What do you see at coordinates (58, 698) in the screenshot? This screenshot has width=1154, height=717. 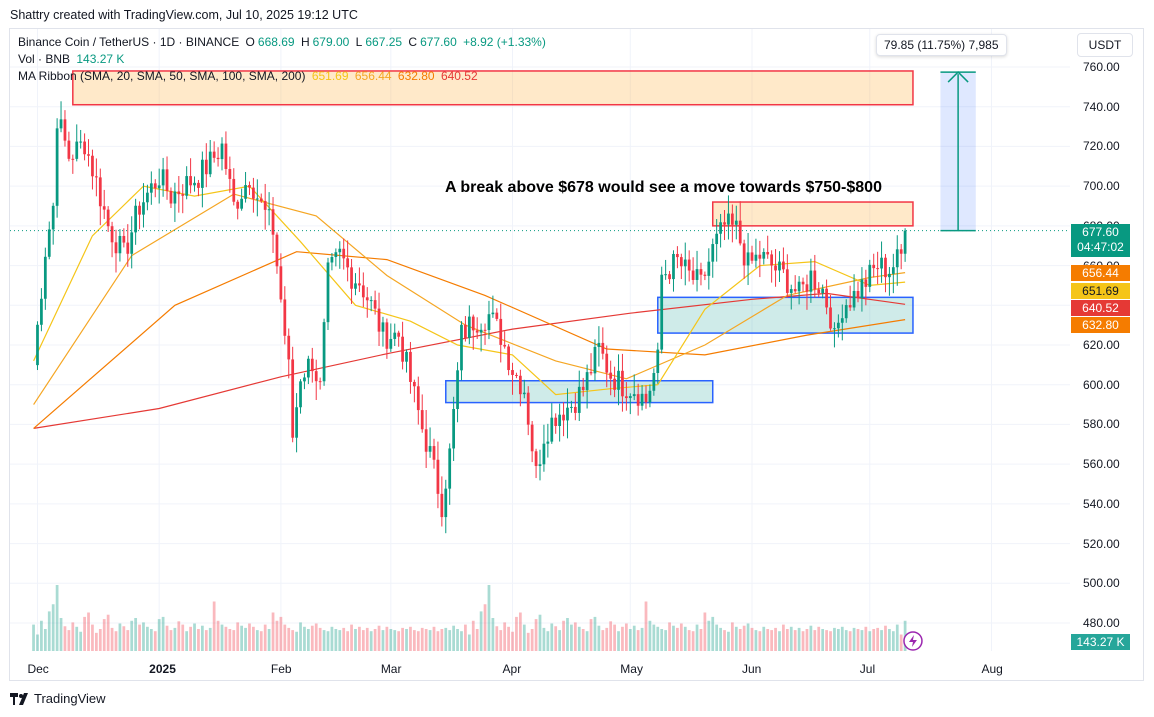 I see `tradingview-logo: TradingView` at bounding box center [58, 698].